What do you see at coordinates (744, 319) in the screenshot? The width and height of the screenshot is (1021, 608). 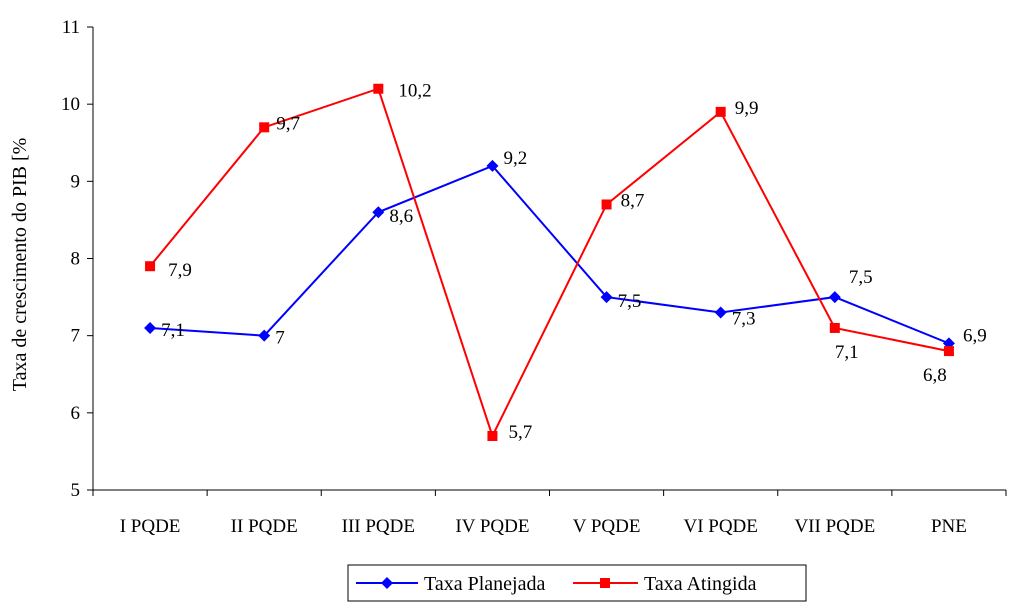 I see `data-label: 7,3` at bounding box center [744, 319].